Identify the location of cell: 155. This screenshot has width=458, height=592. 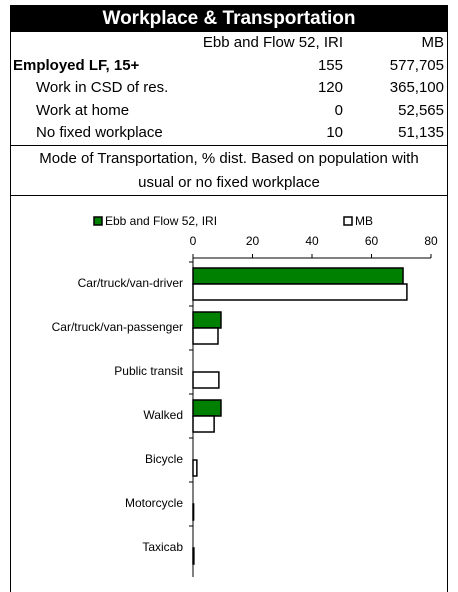
(330, 65).